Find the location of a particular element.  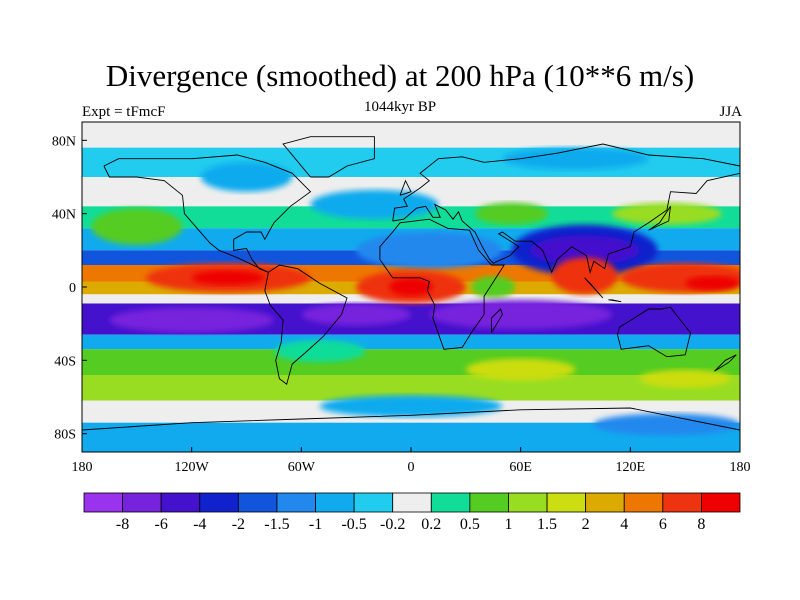

colorbar-label: -0.2 is located at coordinates (392, 524).